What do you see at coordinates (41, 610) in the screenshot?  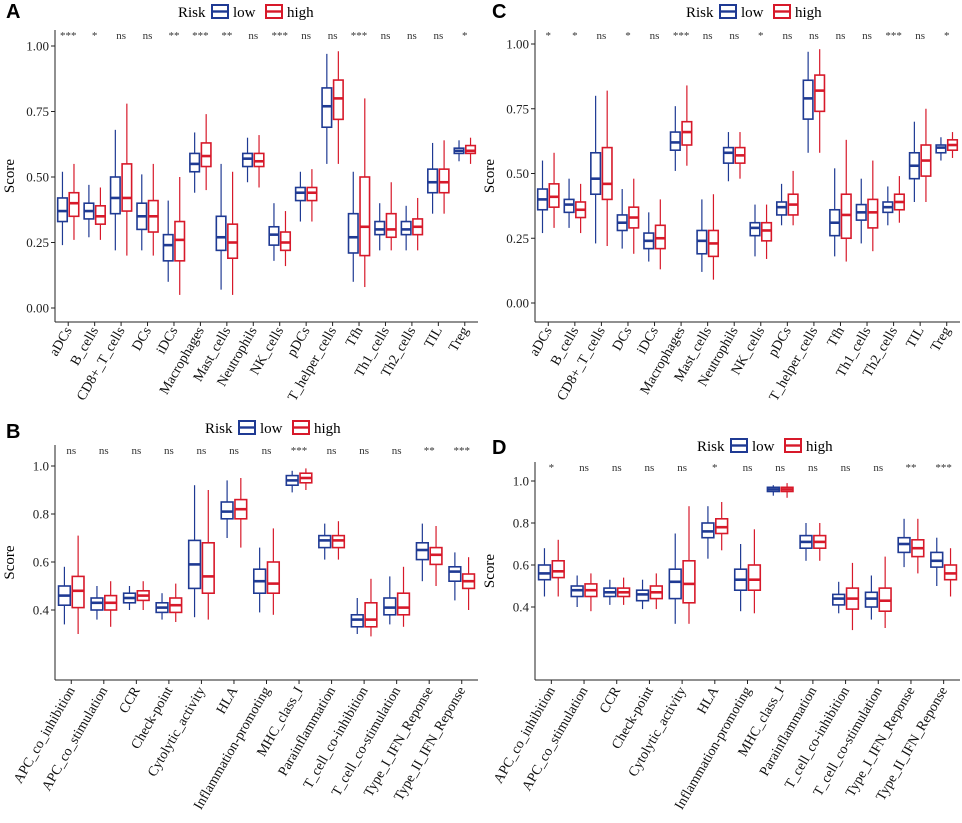 I see `y-tick-label: 0.4` at bounding box center [41, 610].